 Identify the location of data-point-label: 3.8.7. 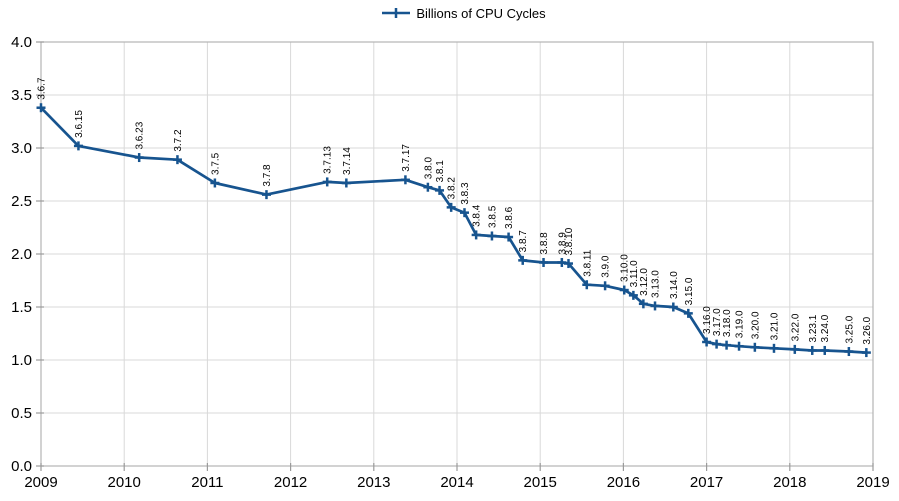
(523, 241).